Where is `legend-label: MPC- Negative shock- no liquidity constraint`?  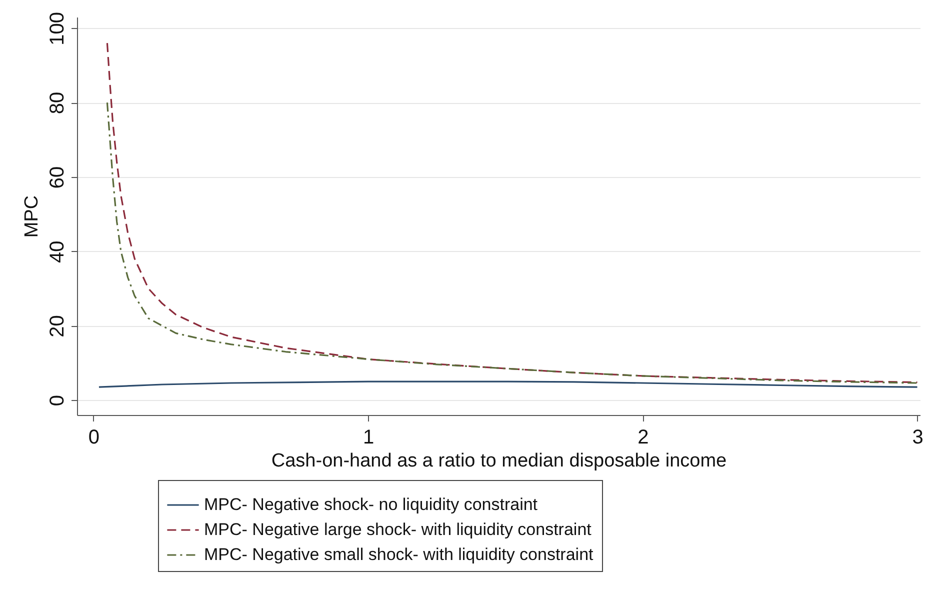 legend-label: MPC- Negative shock- no liquidity constraint is located at coordinates (371, 504).